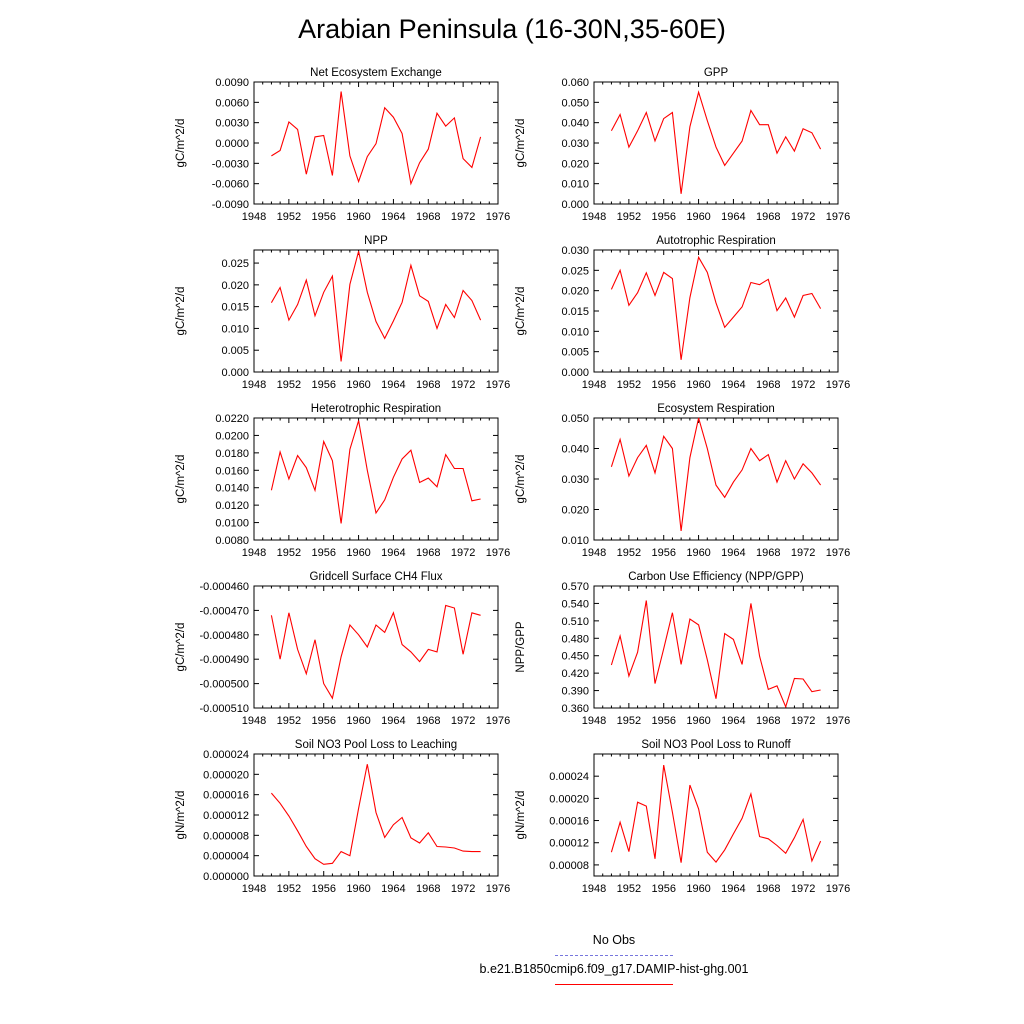 This screenshot has width=1024, height=1024. I want to click on y-tick-label: -0.0090, so click(230, 205).